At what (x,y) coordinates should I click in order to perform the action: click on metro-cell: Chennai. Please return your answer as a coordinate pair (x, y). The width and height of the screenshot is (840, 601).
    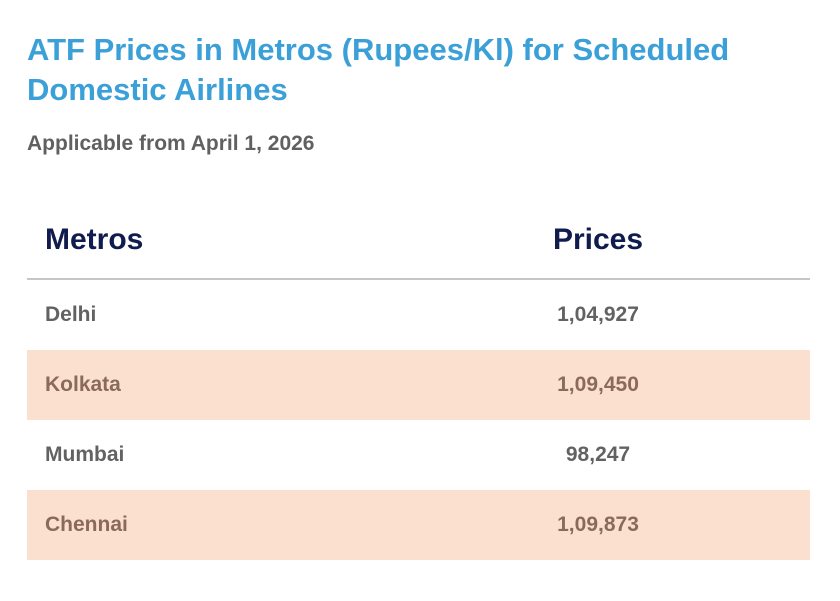
    Looking at the image, I should click on (232, 525).